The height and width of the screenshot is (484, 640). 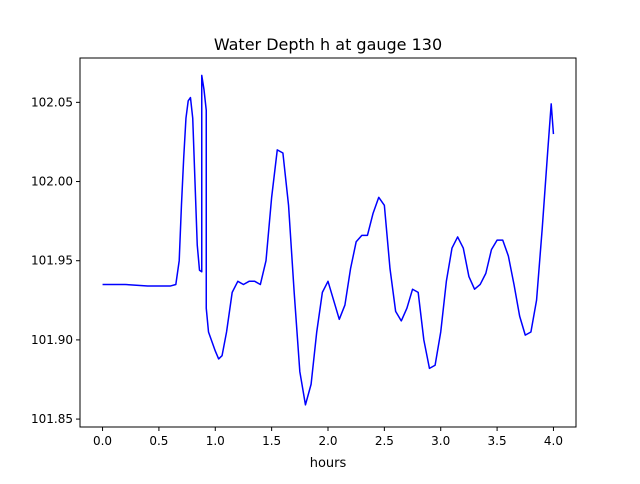 What do you see at coordinates (52, 419) in the screenshot?
I see `y-tick-label: 101.85` at bounding box center [52, 419].